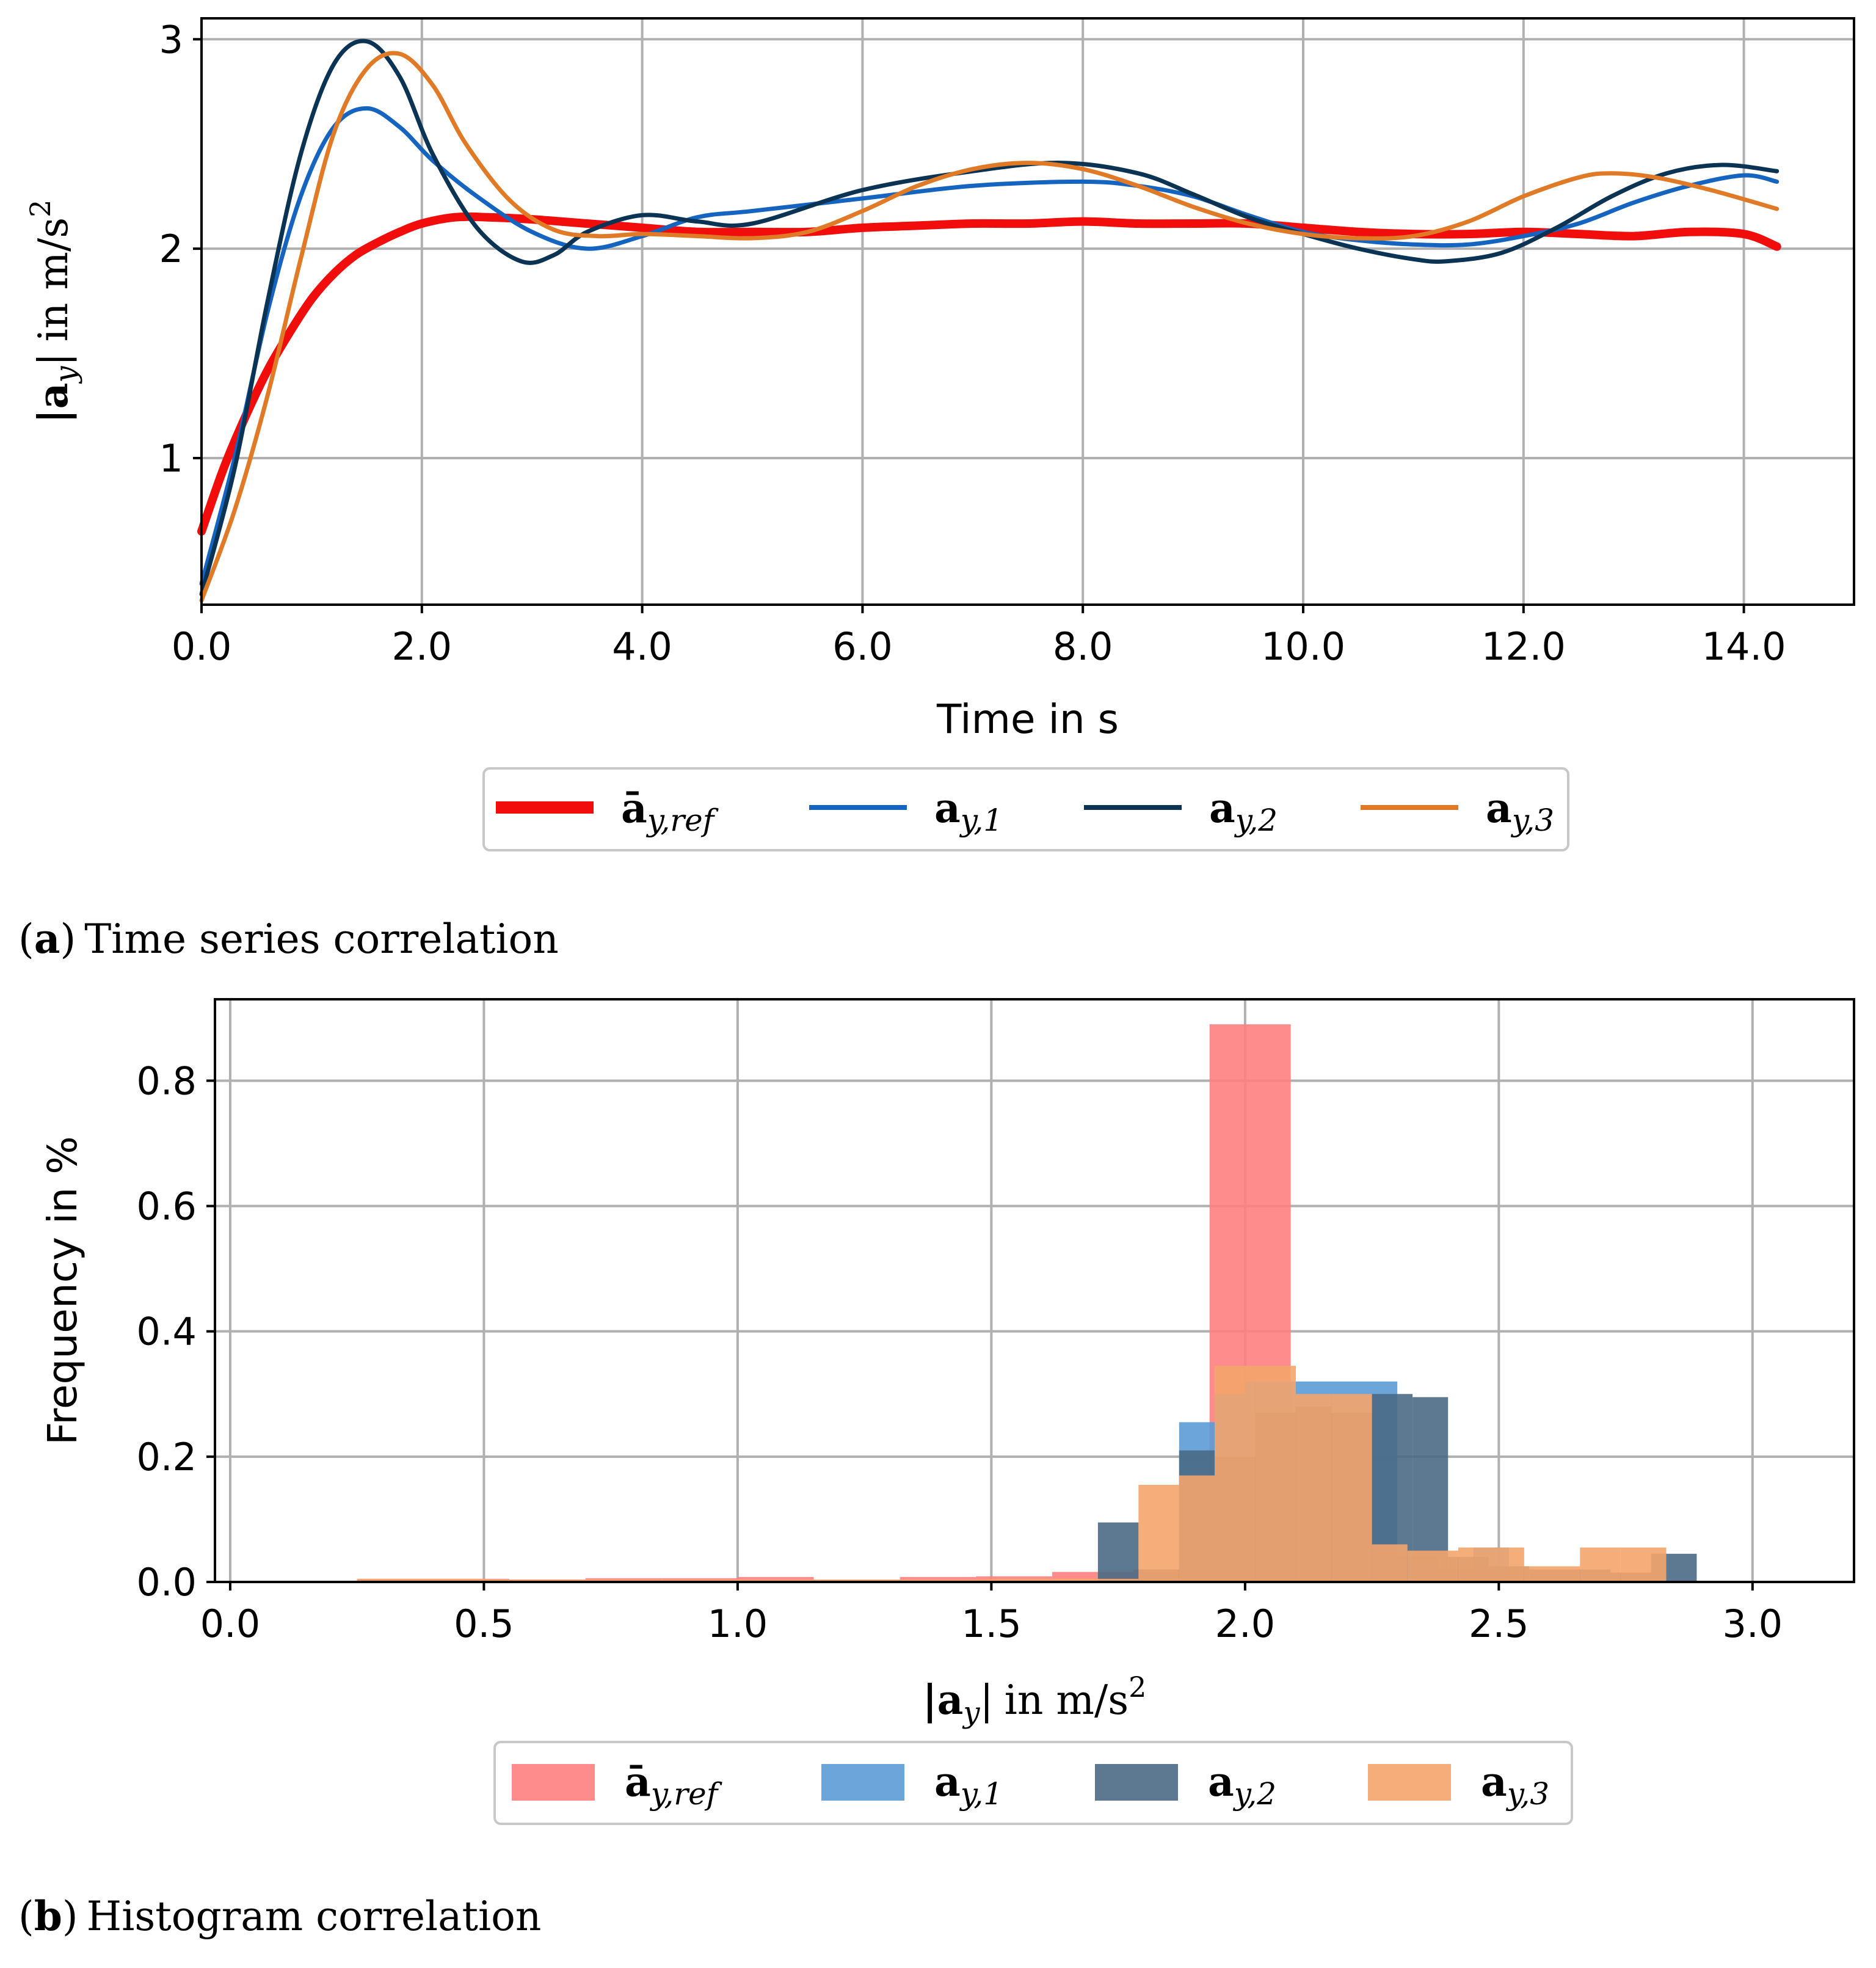 Image resolution: width=1876 pixels, height=1968 pixels. I want to click on histogram-ytick-label: 0.0, so click(166, 1582).